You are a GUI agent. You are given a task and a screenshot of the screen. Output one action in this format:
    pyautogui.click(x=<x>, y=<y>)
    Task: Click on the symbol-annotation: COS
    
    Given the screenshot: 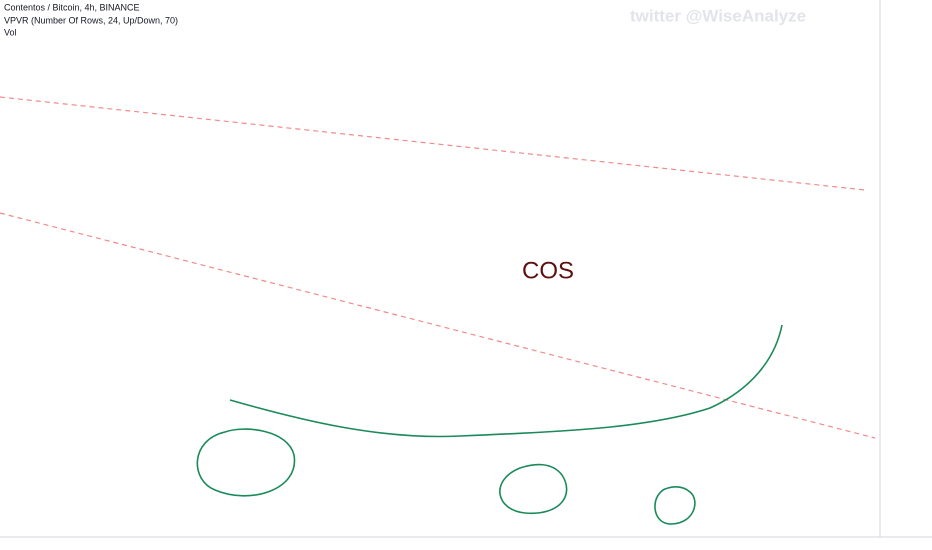 What is the action you would take?
    pyautogui.click(x=548, y=270)
    